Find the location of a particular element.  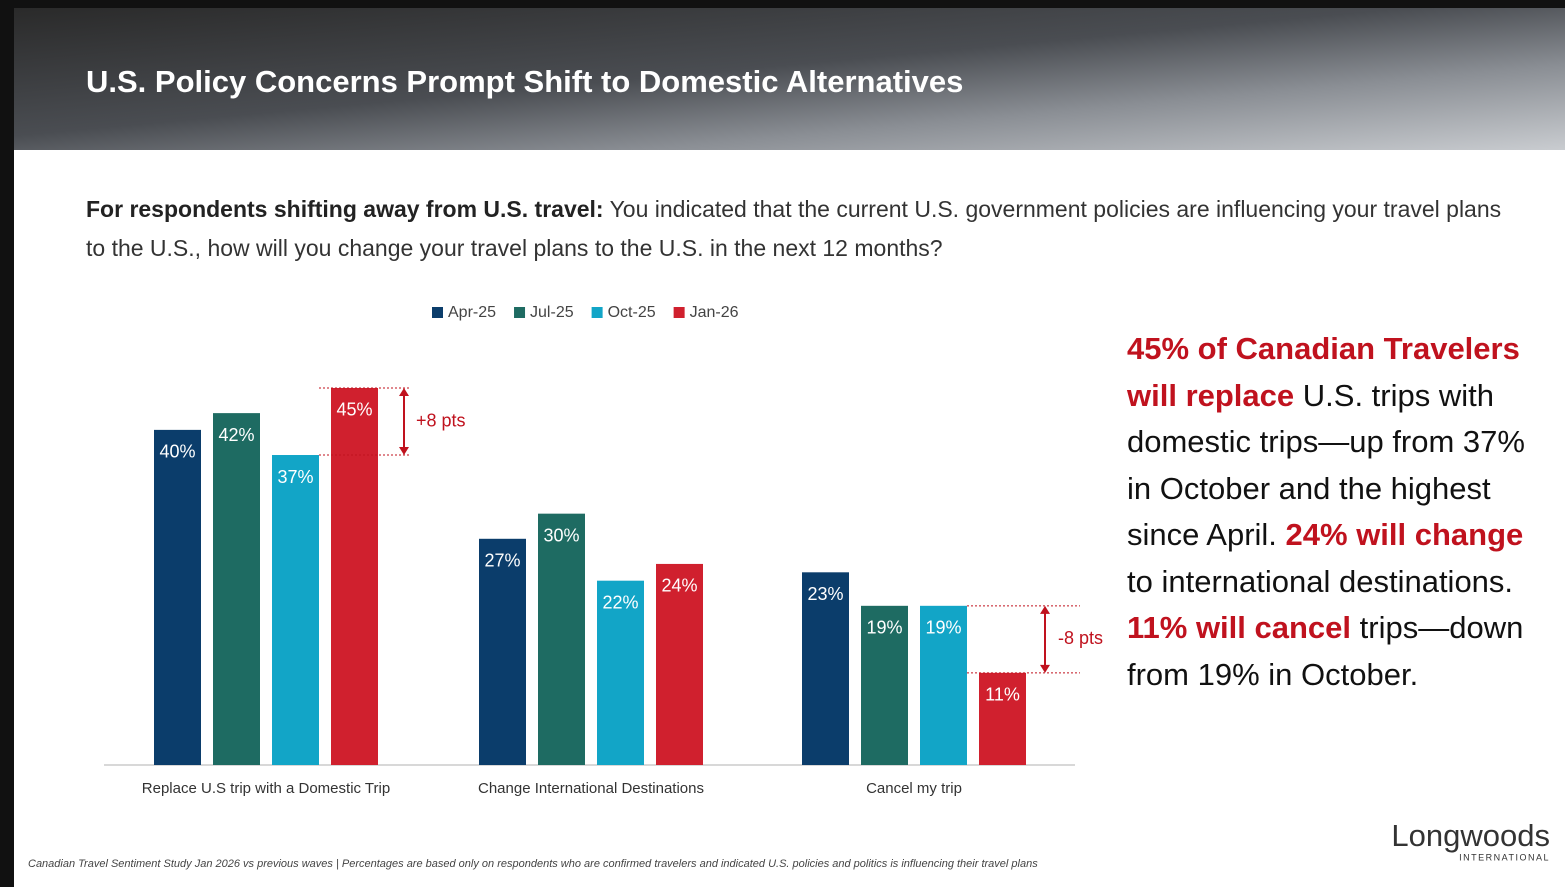

callout-text: trips—down from 19% in October. is located at coordinates (1325, 651).